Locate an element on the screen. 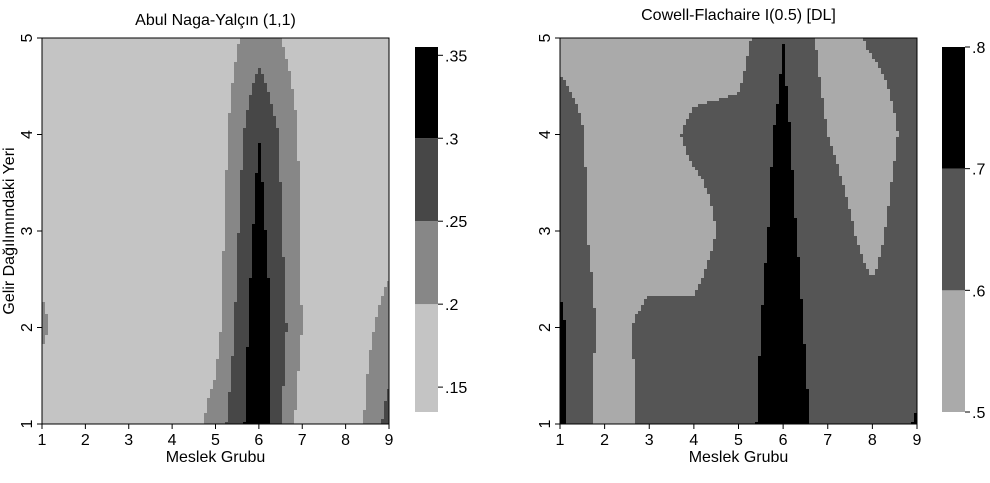 This screenshot has height=483, width=990. chart-title: Abul Naga-Yalçın (1,1) is located at coordinates (215, 20).